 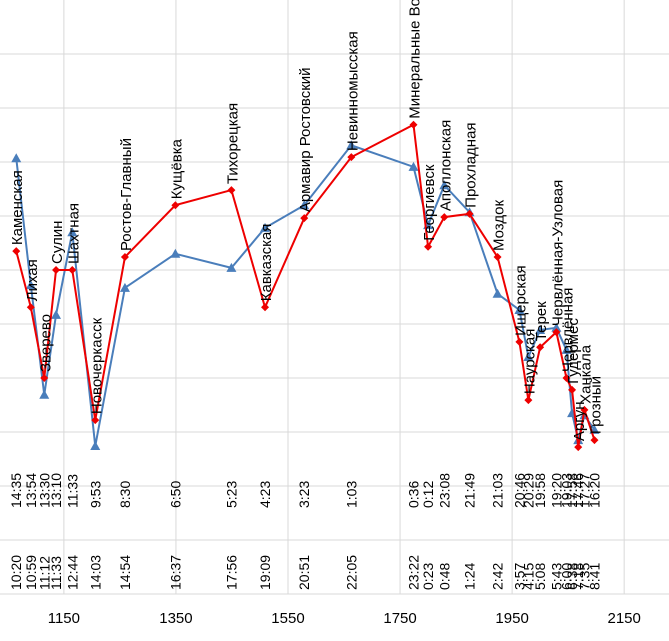 I want to click on station-label: Ищерская, so click(x=520, y=300).